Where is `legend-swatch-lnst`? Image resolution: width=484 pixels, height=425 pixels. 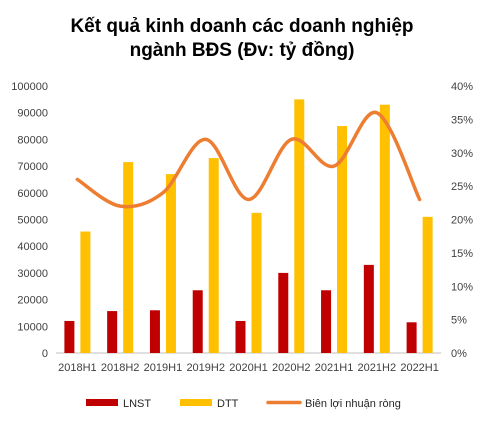
legend-swatch-lnst is located at coordinates (102, 402).